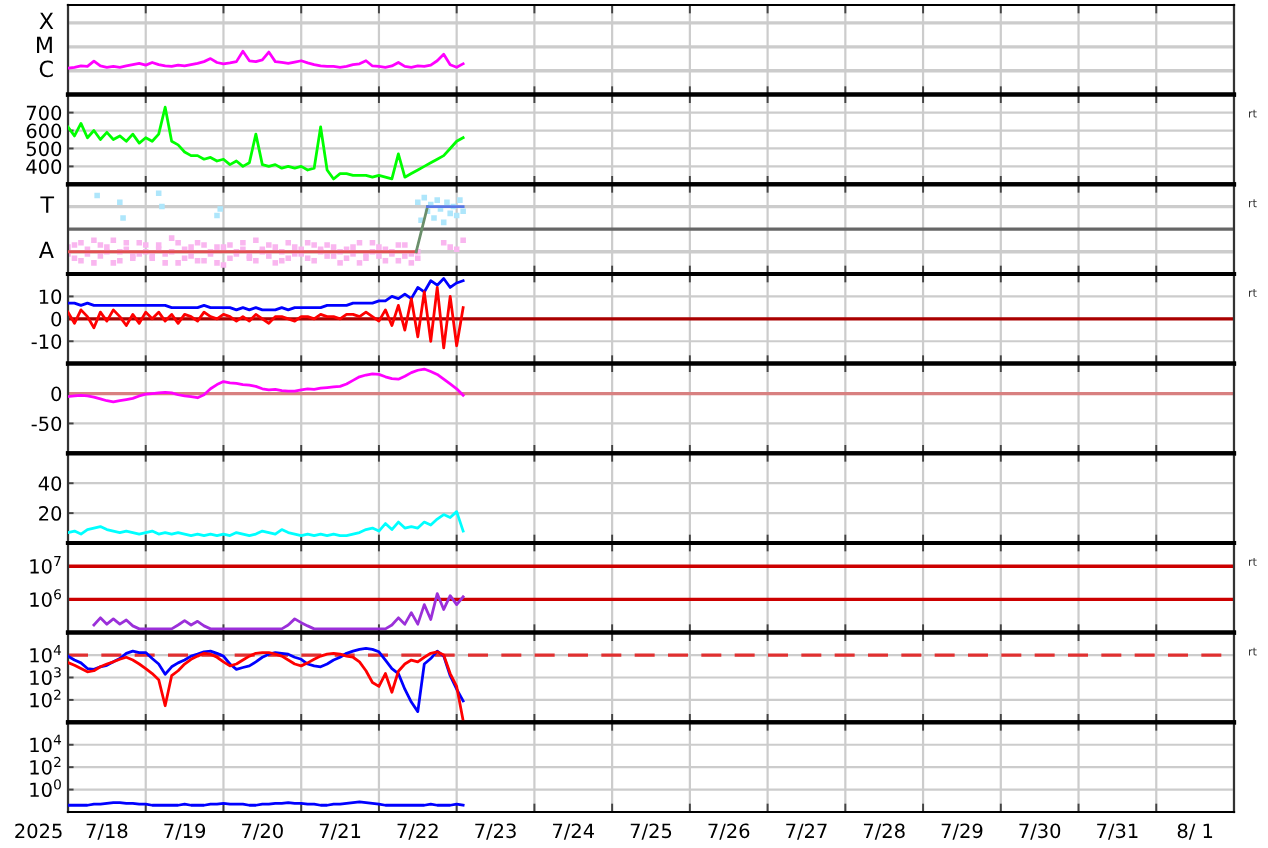 Image resolution: width=1268 pixels, height=848 pixels. Describe the element at coordinates (107, 831) in the screenshot. I see `x-tick-label: 7/18` at that location.